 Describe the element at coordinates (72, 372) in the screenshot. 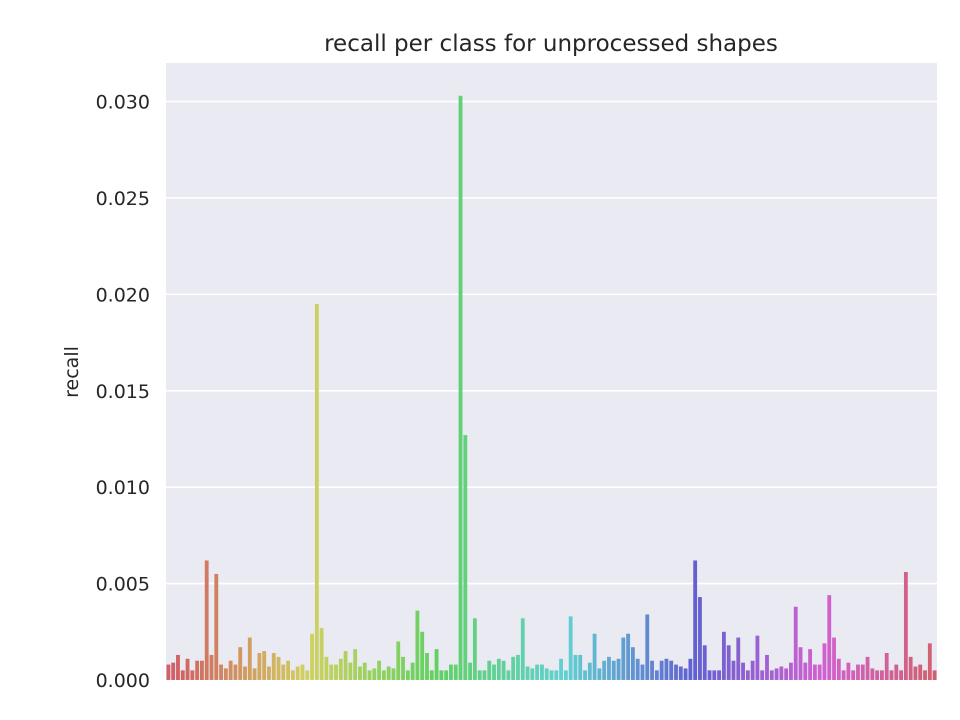

I see `y-axis-label: recall` at that location.